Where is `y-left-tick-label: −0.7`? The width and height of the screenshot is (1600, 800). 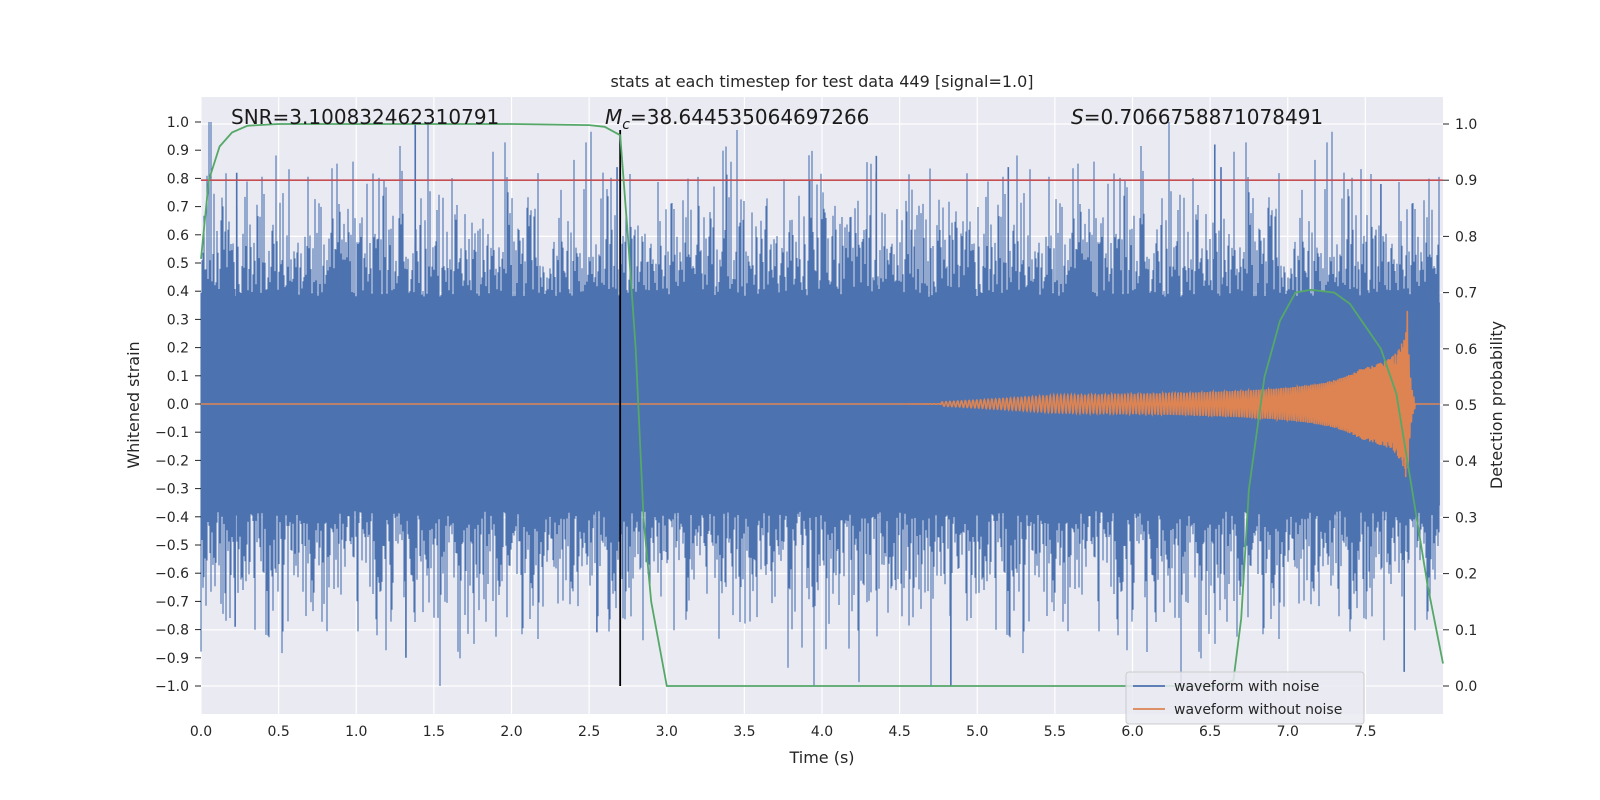
y-left-tick-label: −0.7 is located at coordinates (172, 602).